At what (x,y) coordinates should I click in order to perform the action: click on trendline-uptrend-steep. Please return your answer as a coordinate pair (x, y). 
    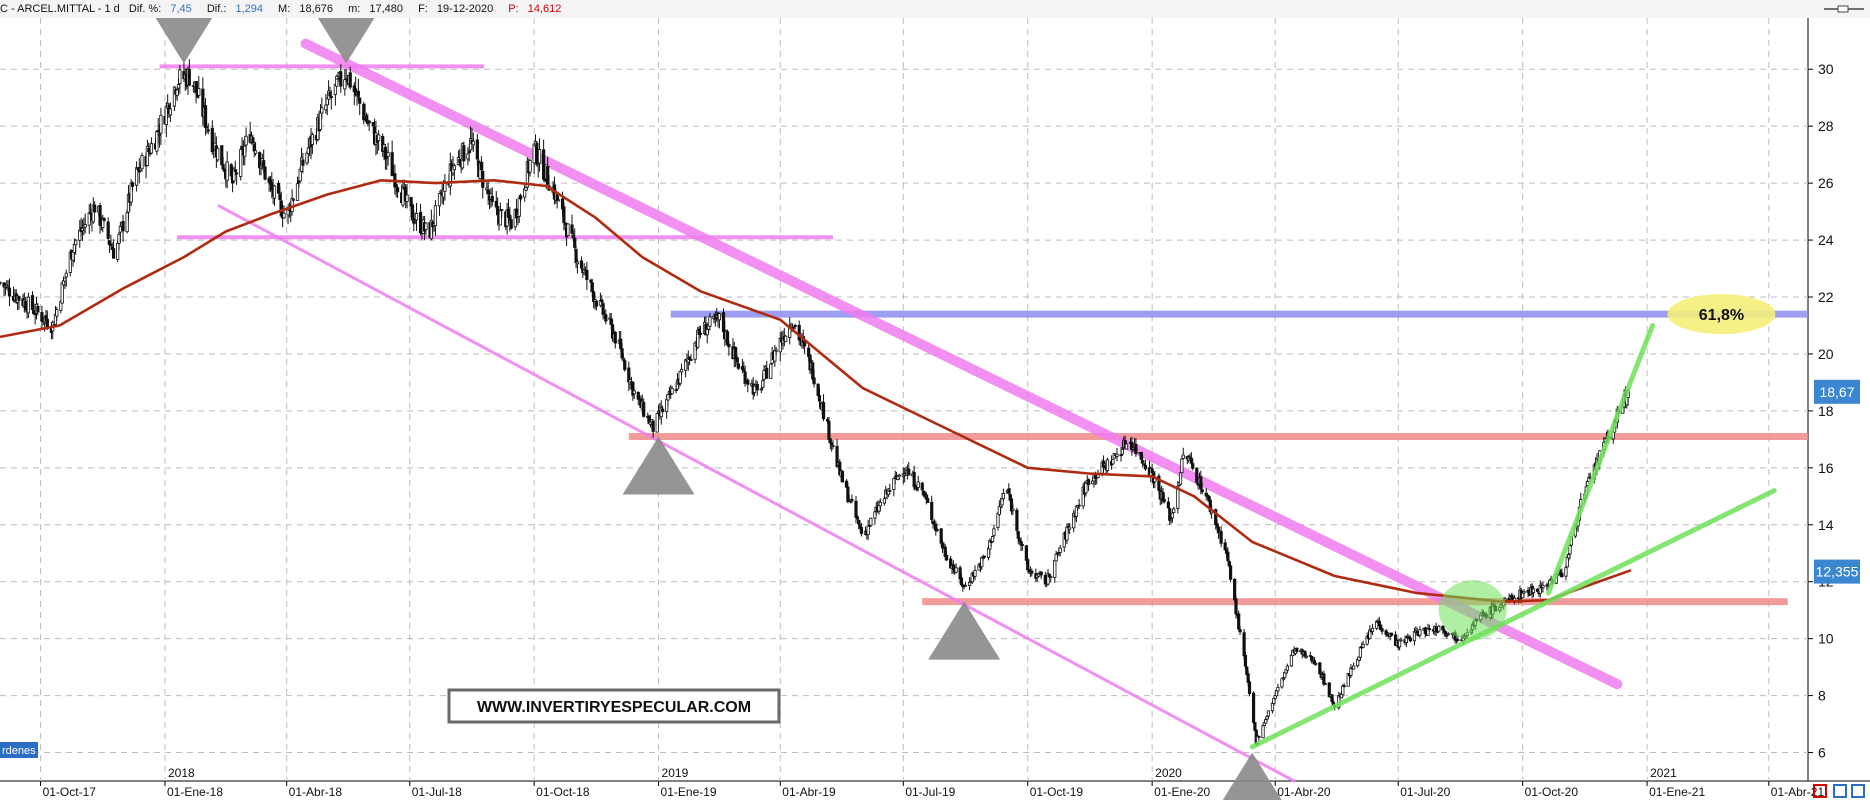
    Looking at the image, I should click on (1600, 459).